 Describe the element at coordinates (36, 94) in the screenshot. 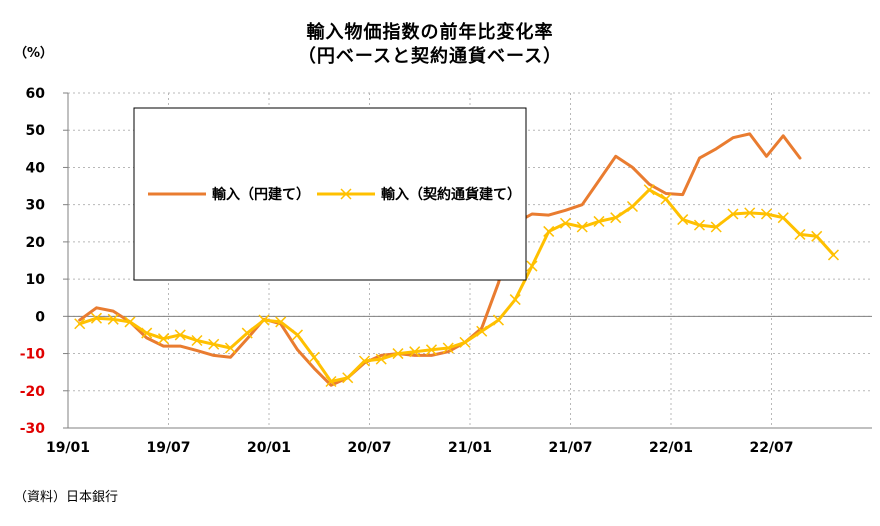

I see `y-tick-label: 60` at that location.